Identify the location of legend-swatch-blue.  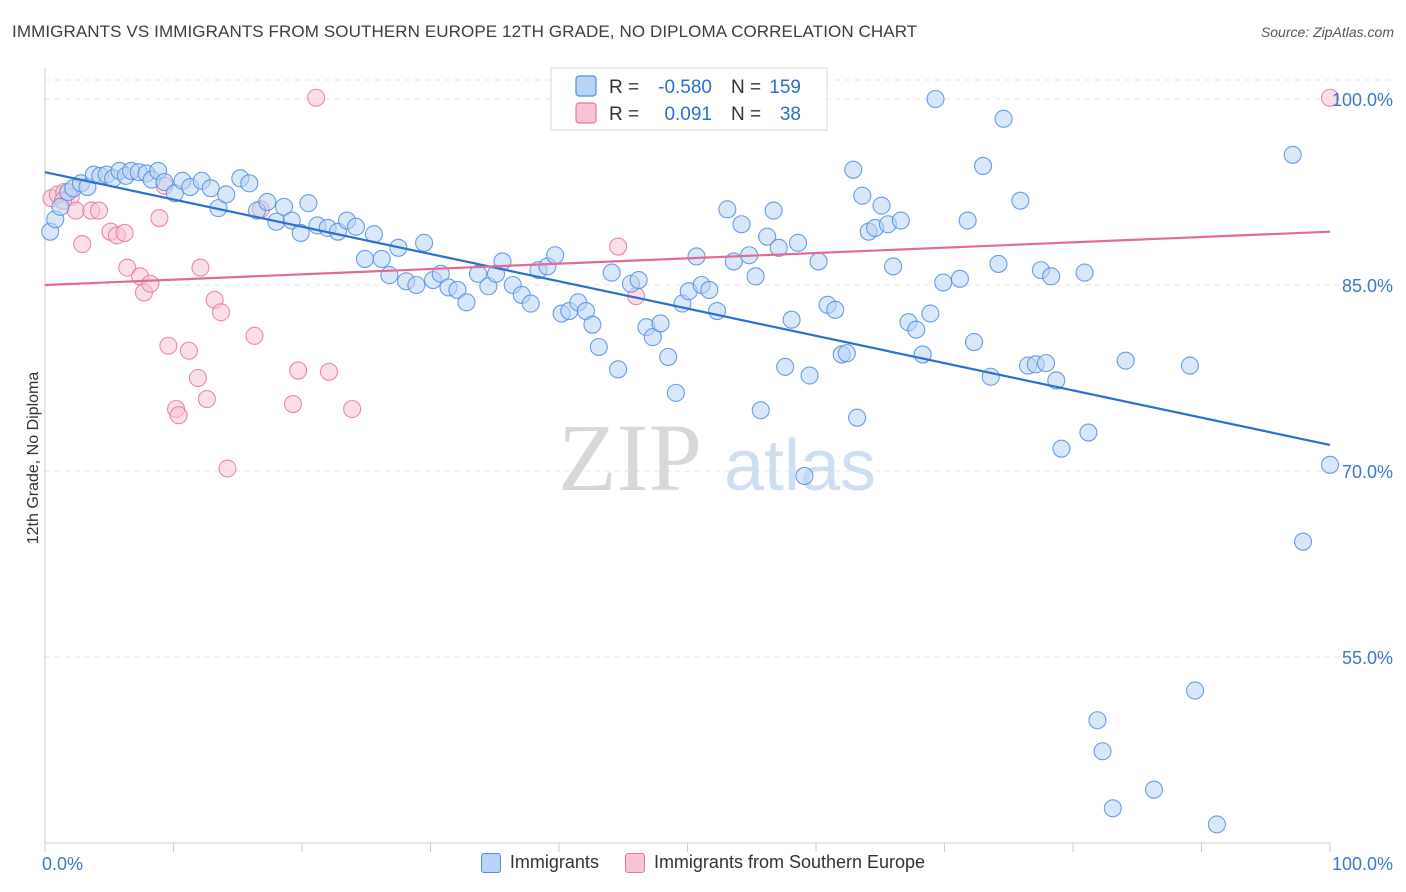
(586, 86).